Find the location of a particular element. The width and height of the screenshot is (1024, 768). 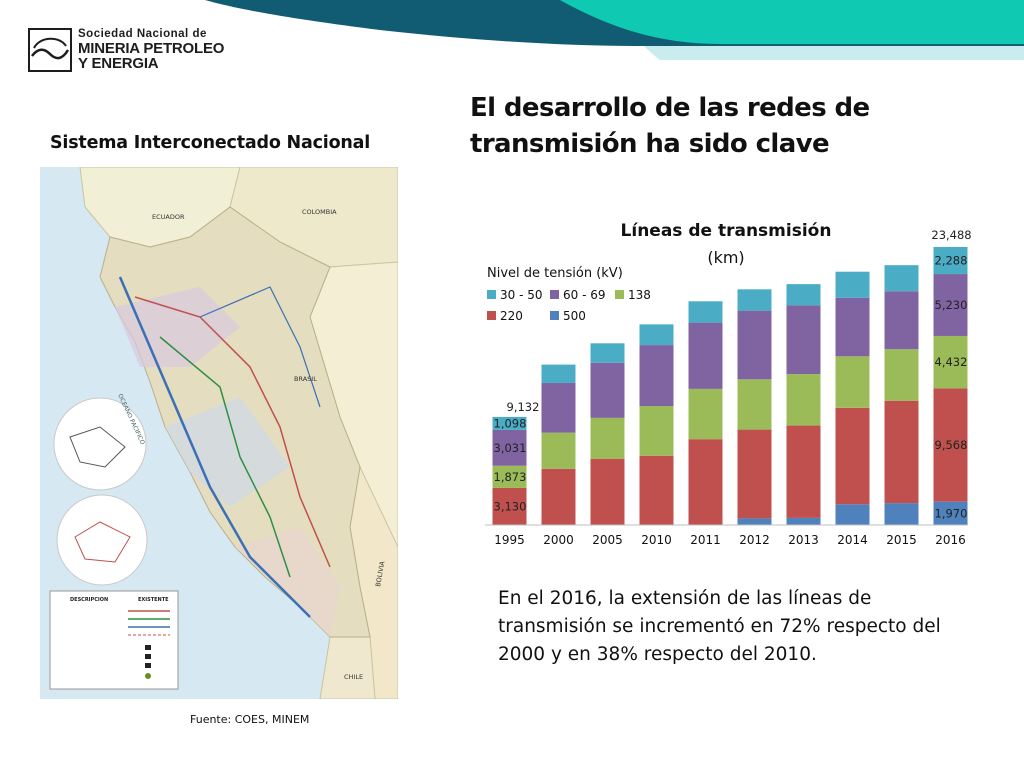

label-1995-220: 3,130 is located at coordinates (510, 506).